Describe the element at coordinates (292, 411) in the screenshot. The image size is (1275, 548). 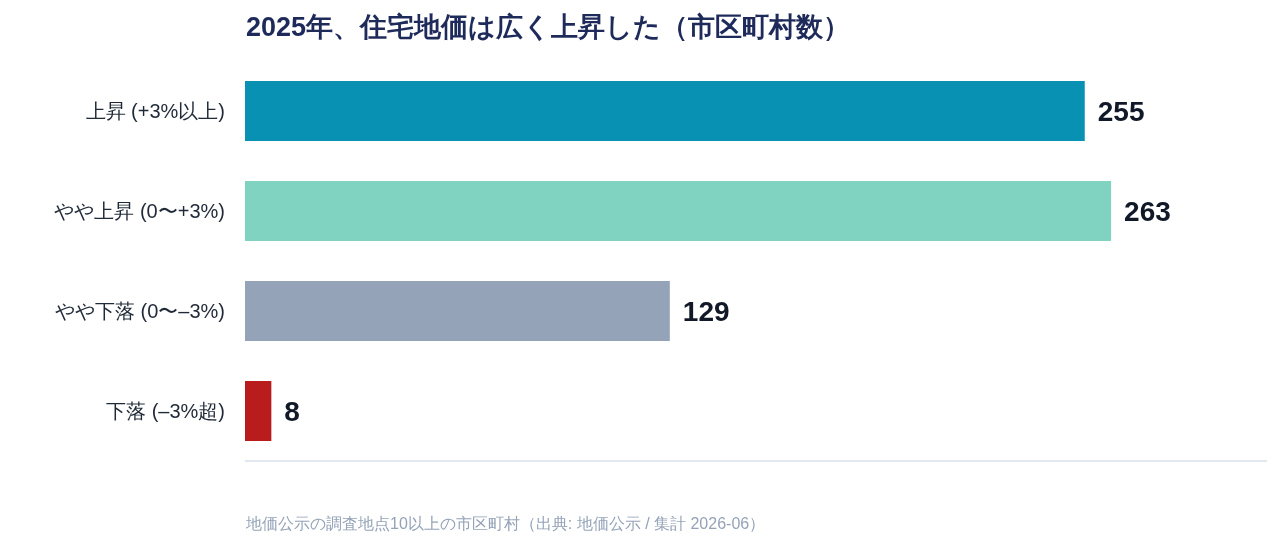
I see `data-label: 8` at that location.